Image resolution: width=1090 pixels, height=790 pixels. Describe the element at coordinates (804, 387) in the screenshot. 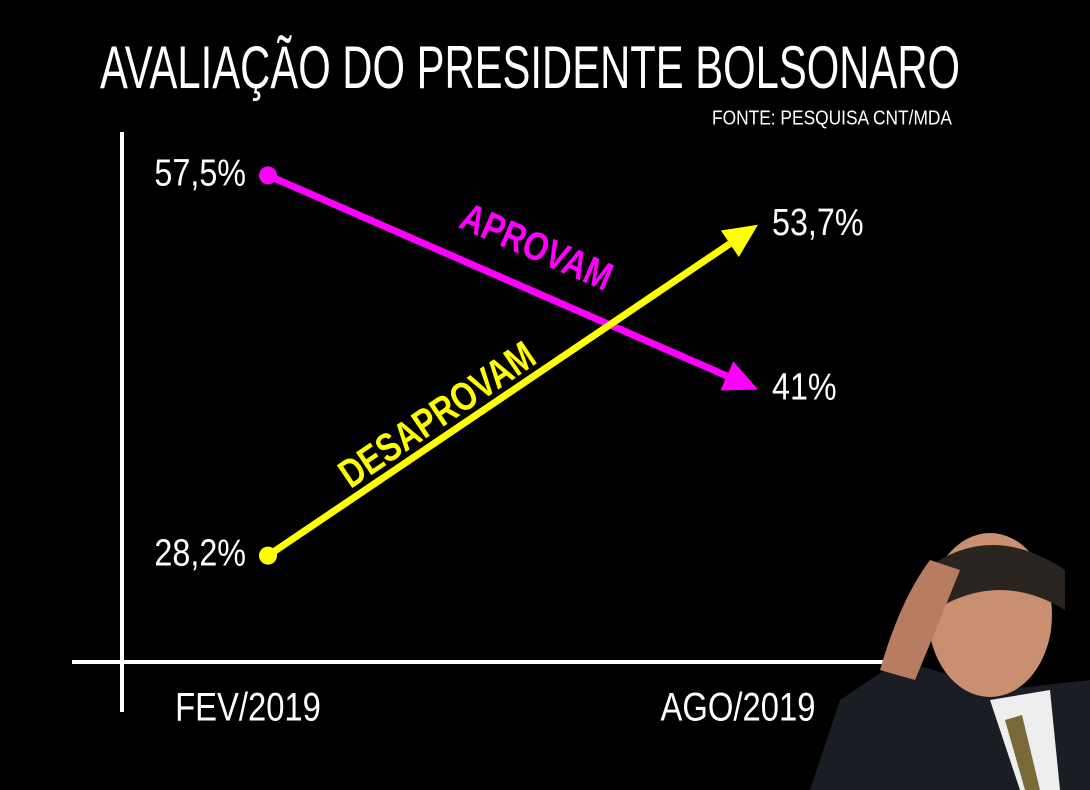

I see `value-label: 41%` at that location.